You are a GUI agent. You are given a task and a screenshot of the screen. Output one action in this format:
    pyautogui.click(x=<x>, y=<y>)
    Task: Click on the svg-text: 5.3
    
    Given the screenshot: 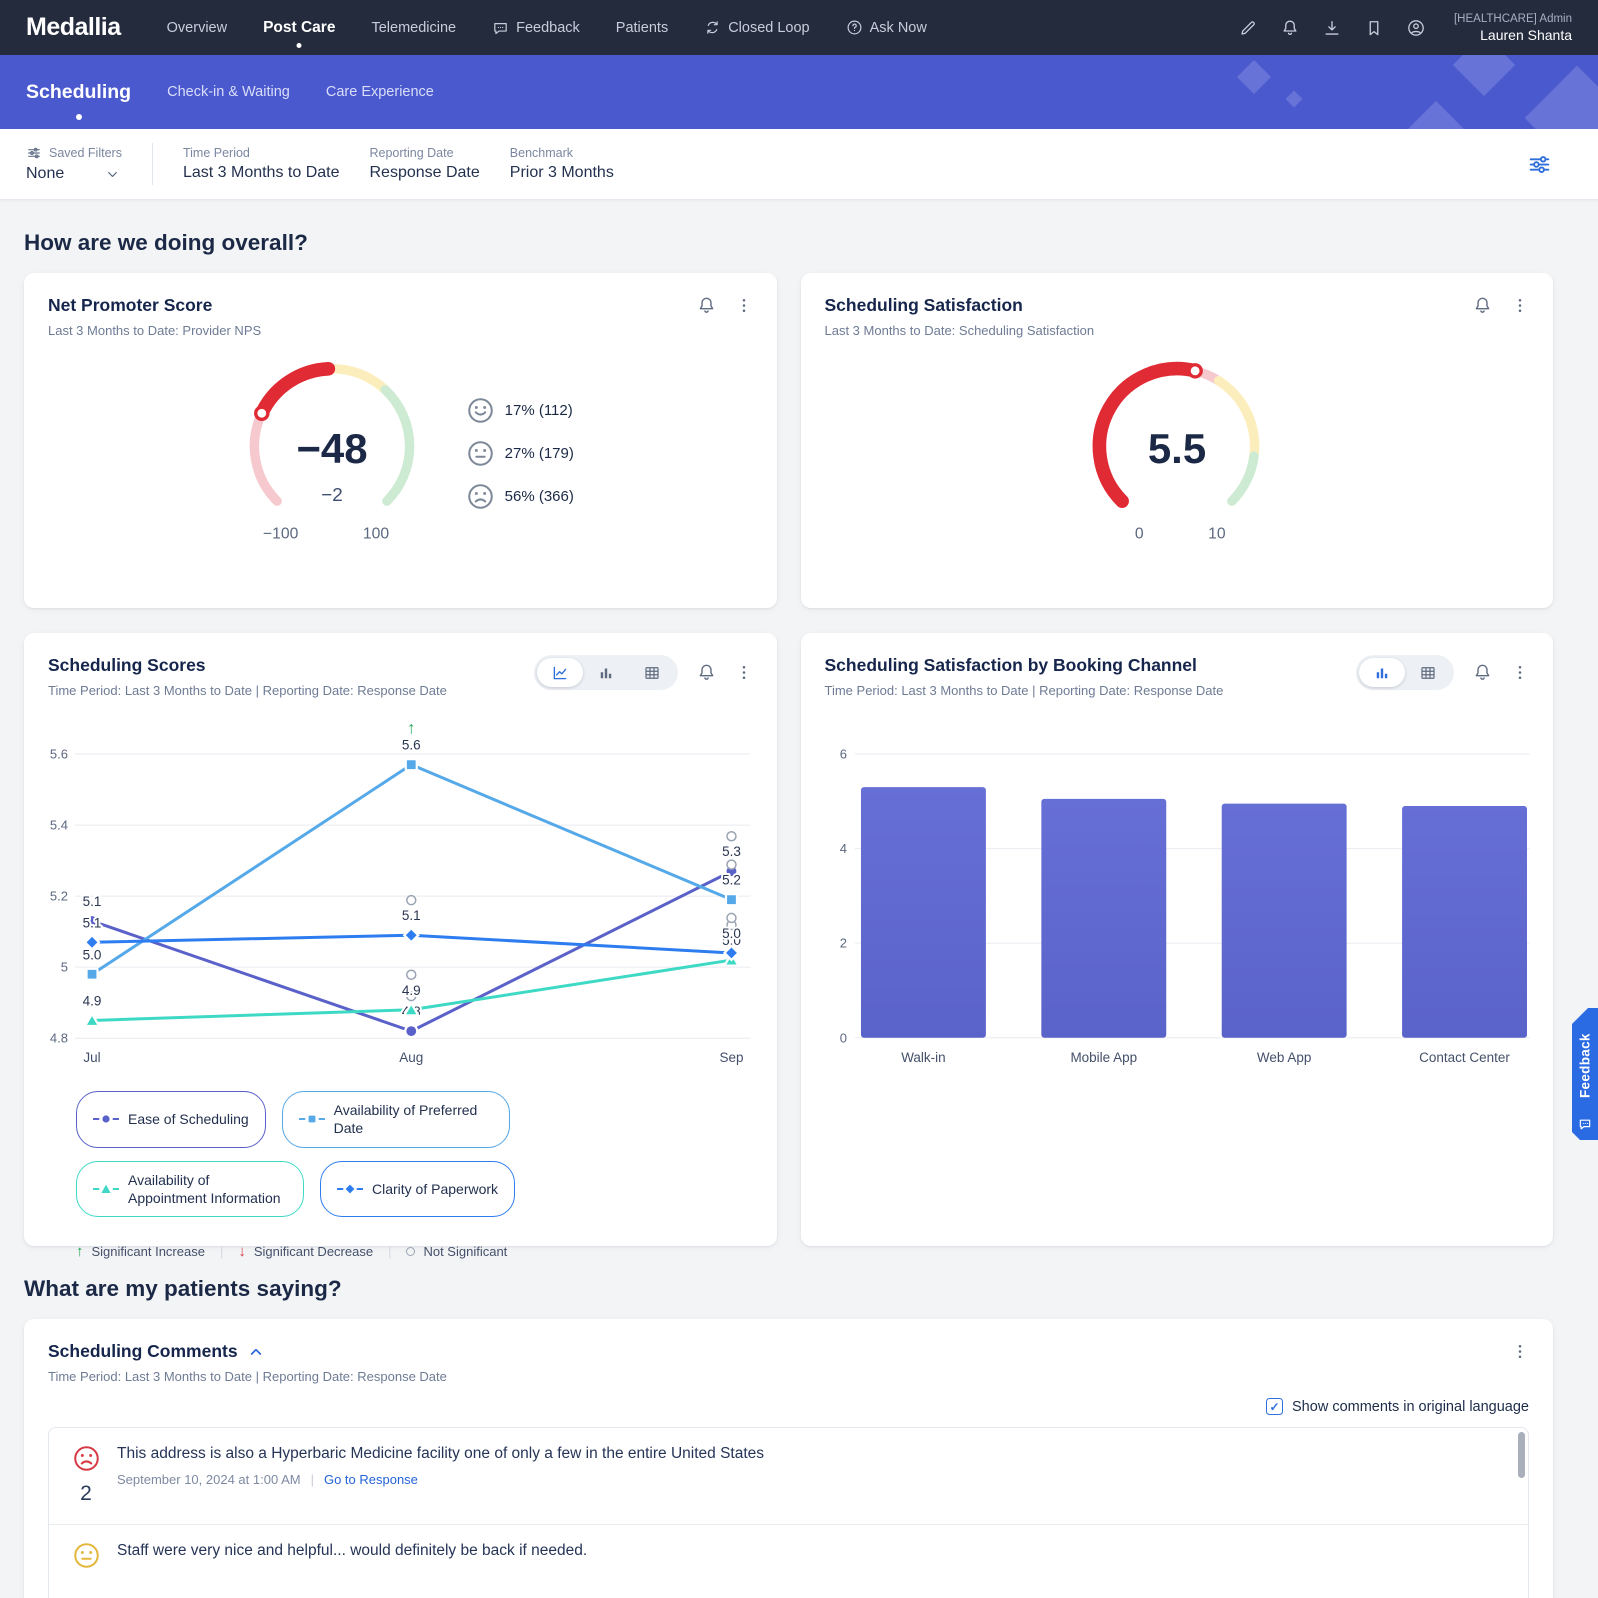 What is the action you would take?
    pyautogui.click(x=731, y=851)
    